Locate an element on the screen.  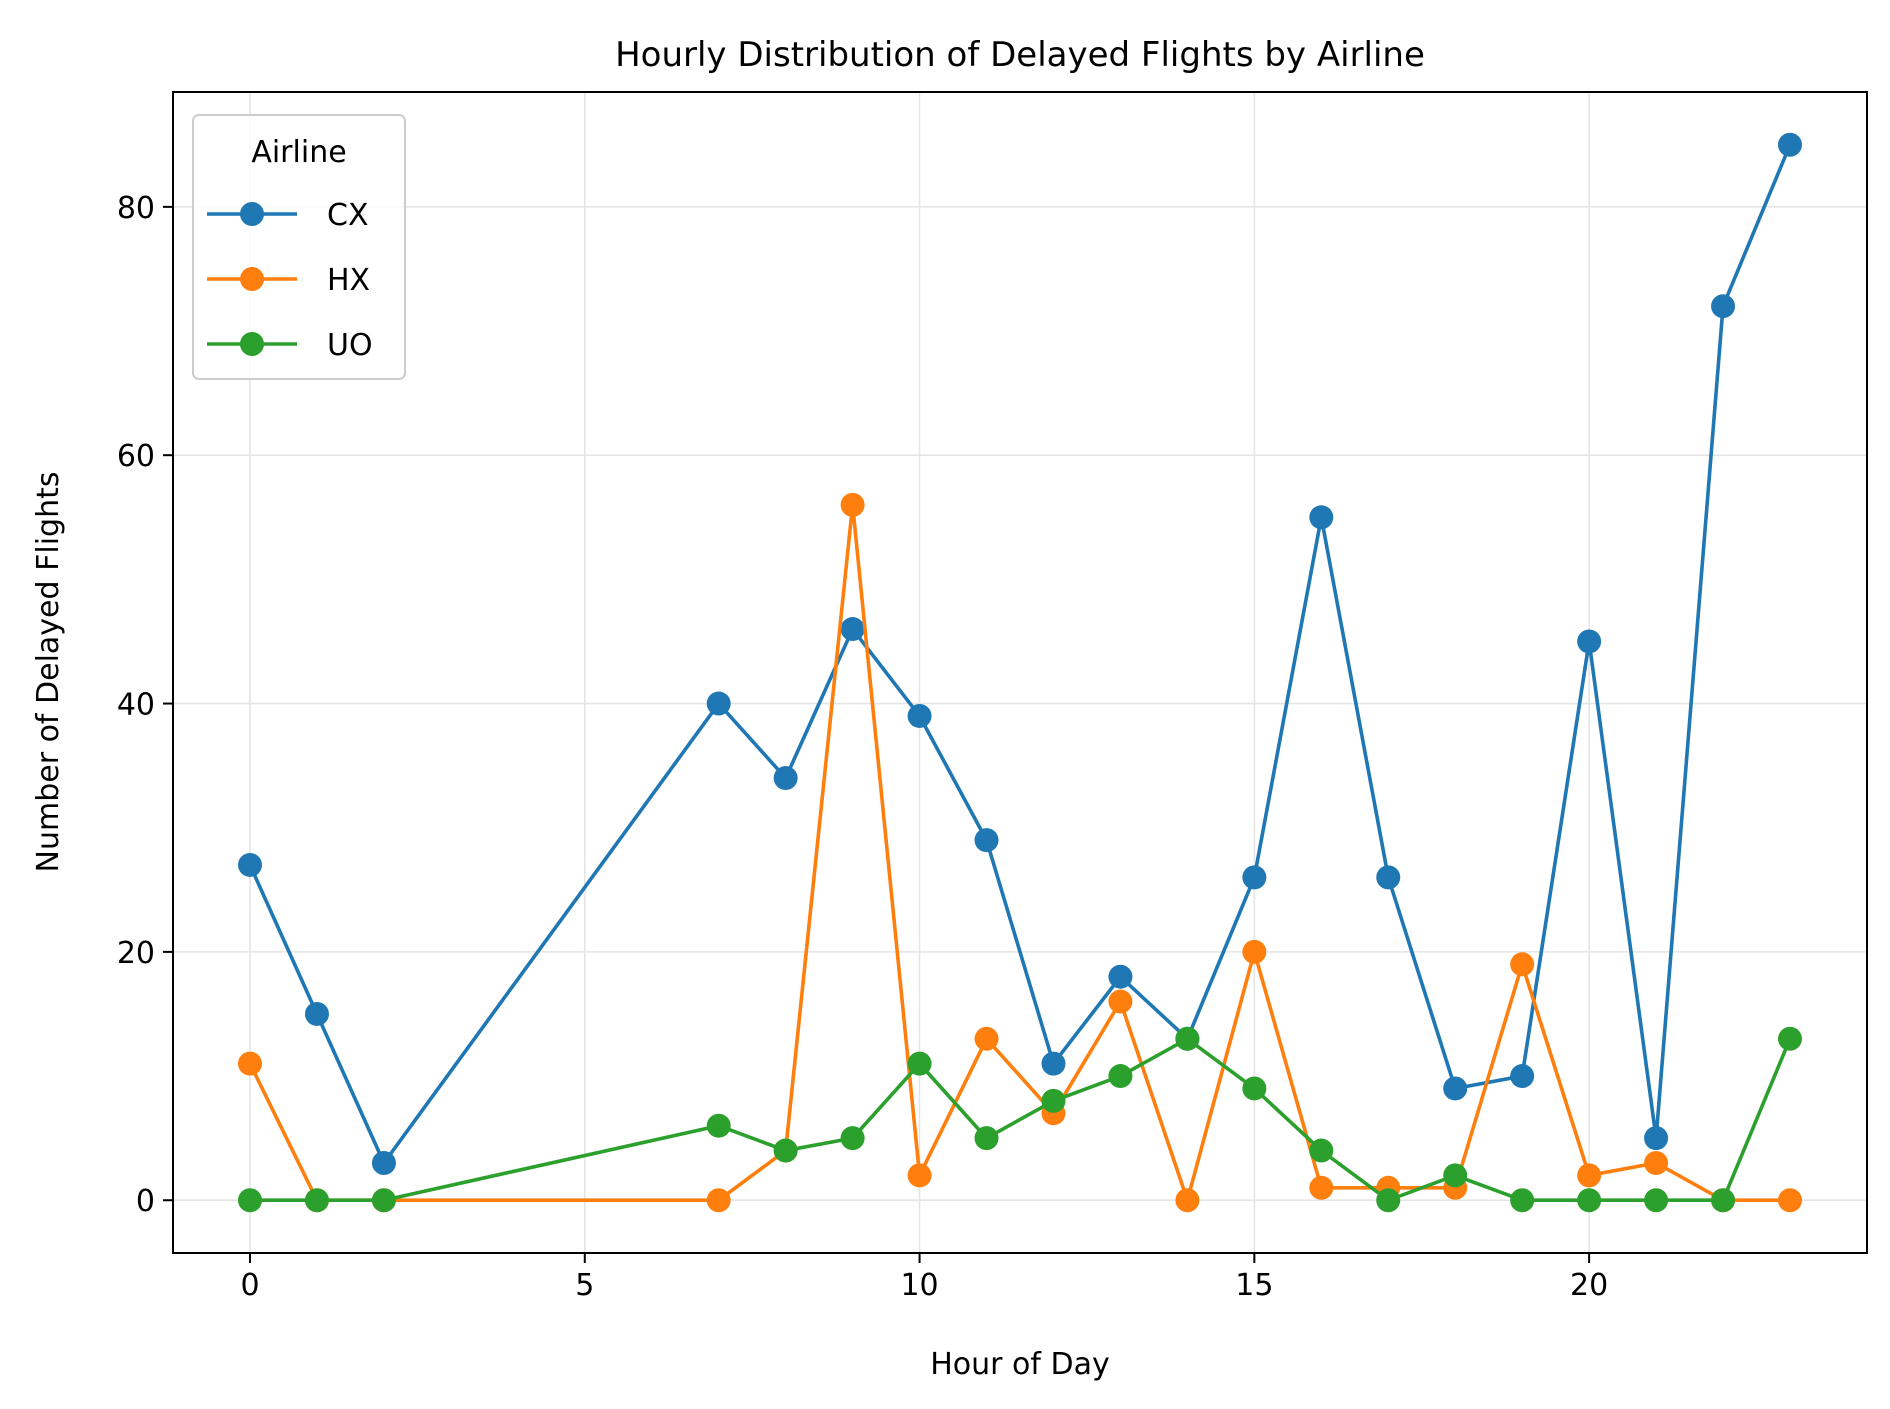
legend: Airline CX HX UO is located at coordinates (299, 247).